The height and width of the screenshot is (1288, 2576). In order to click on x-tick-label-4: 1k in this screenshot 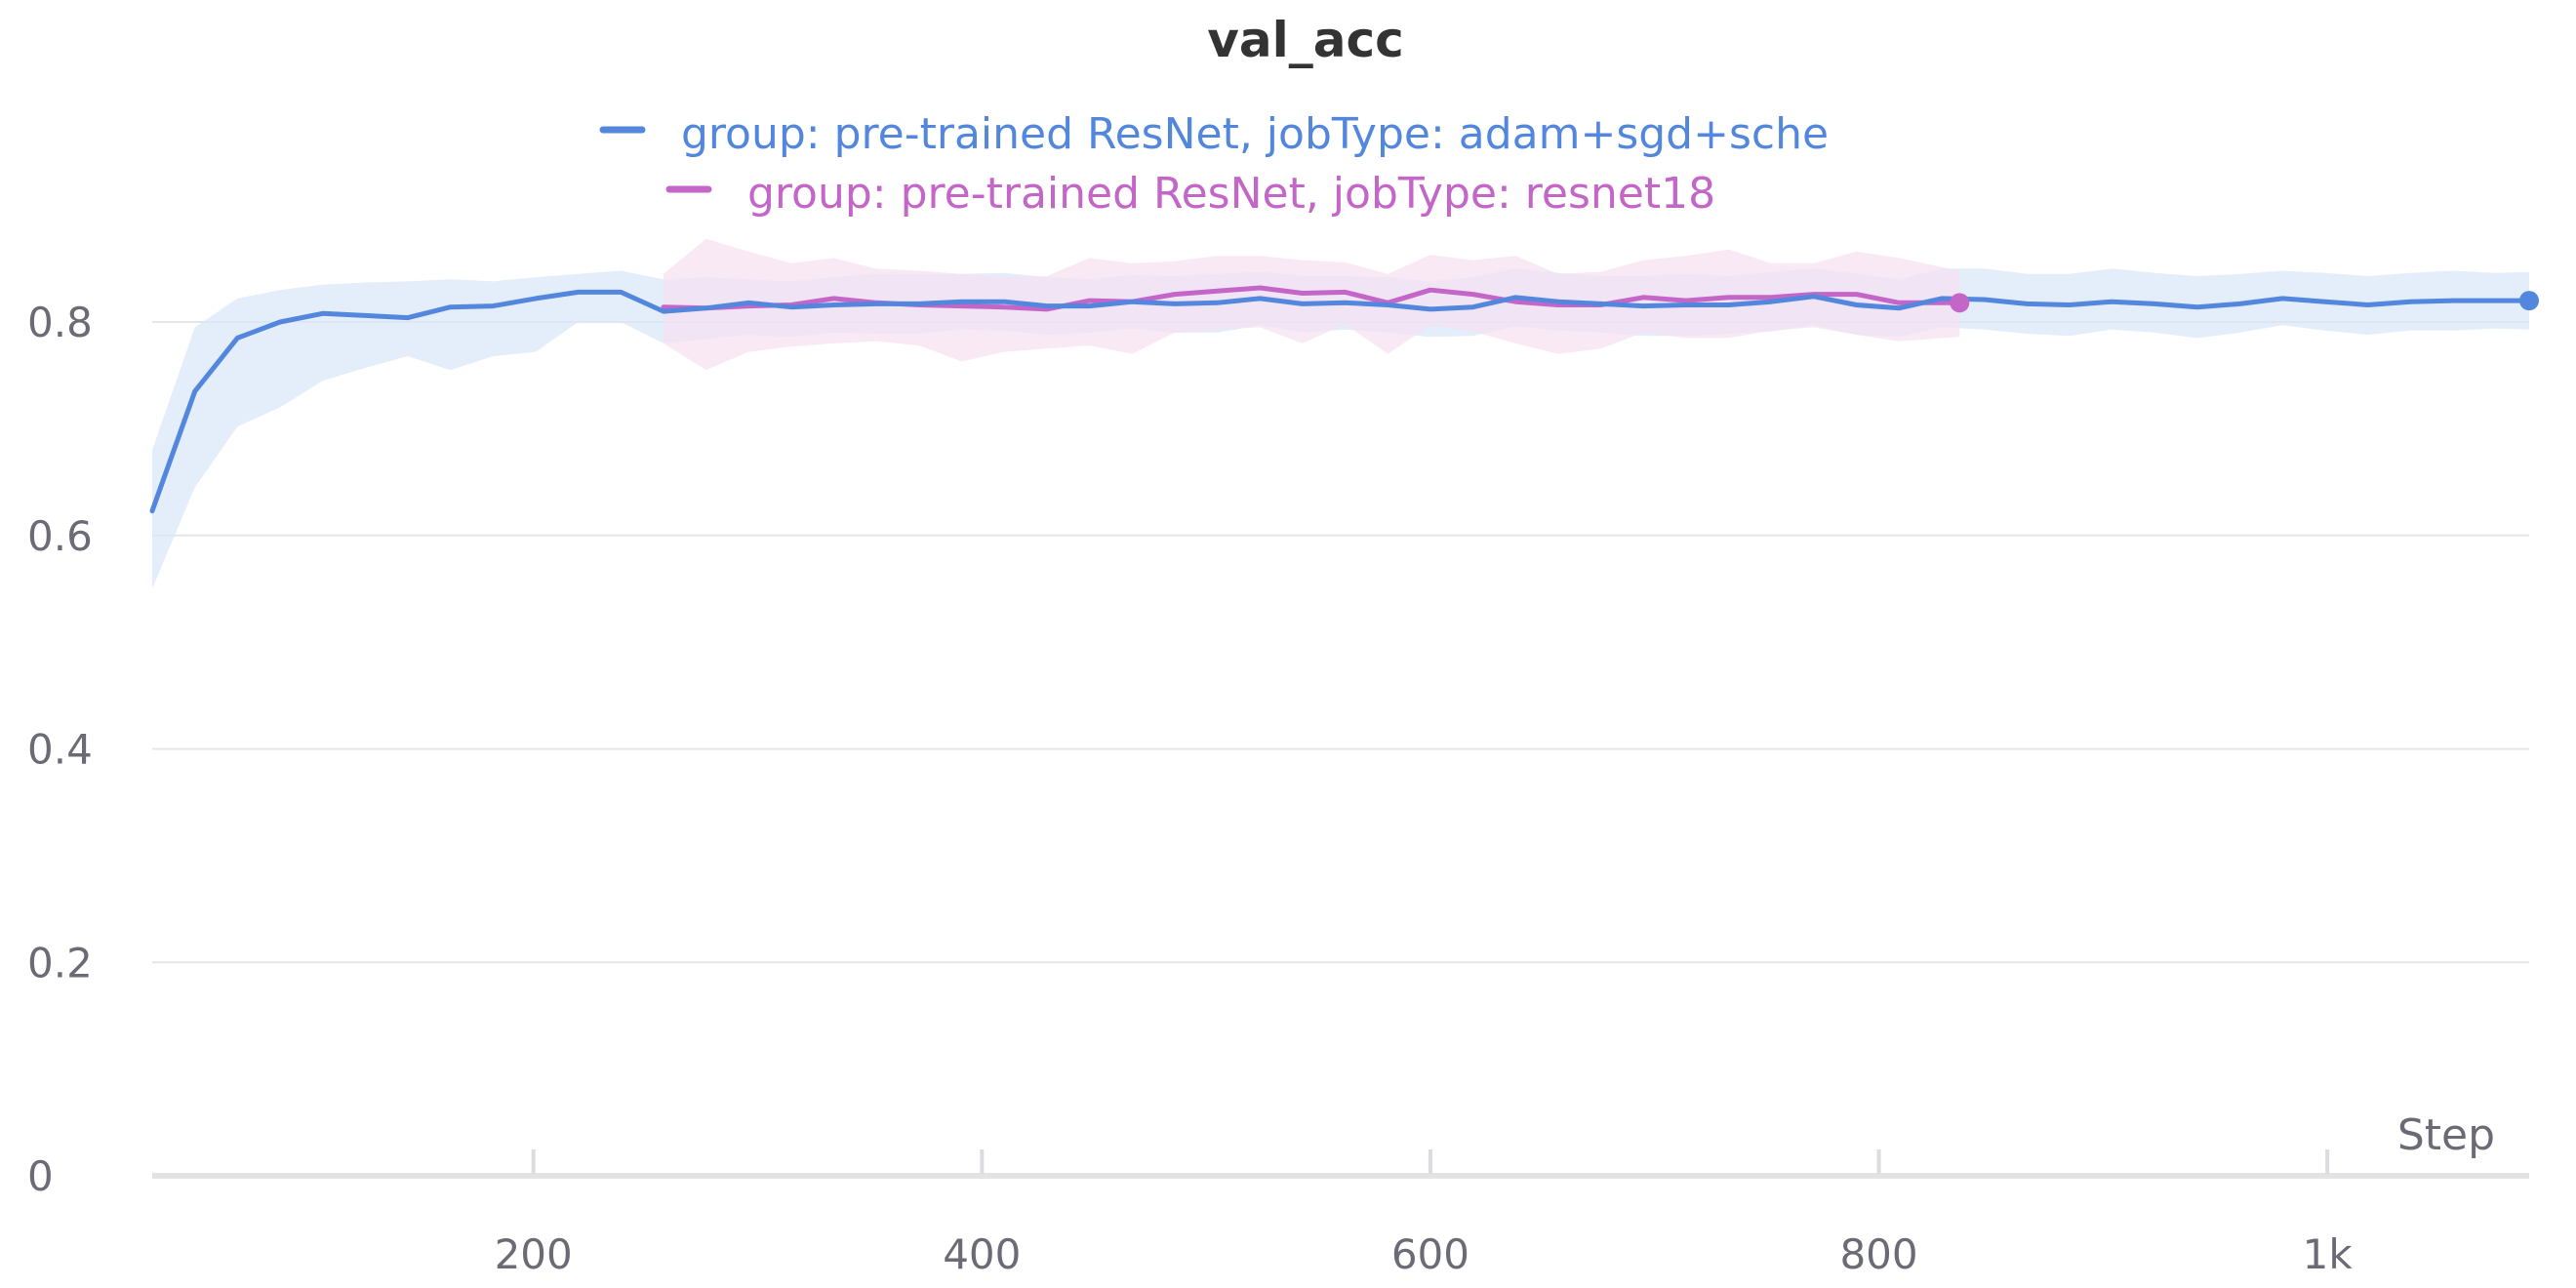, I will do `click(2328, 1254)`.